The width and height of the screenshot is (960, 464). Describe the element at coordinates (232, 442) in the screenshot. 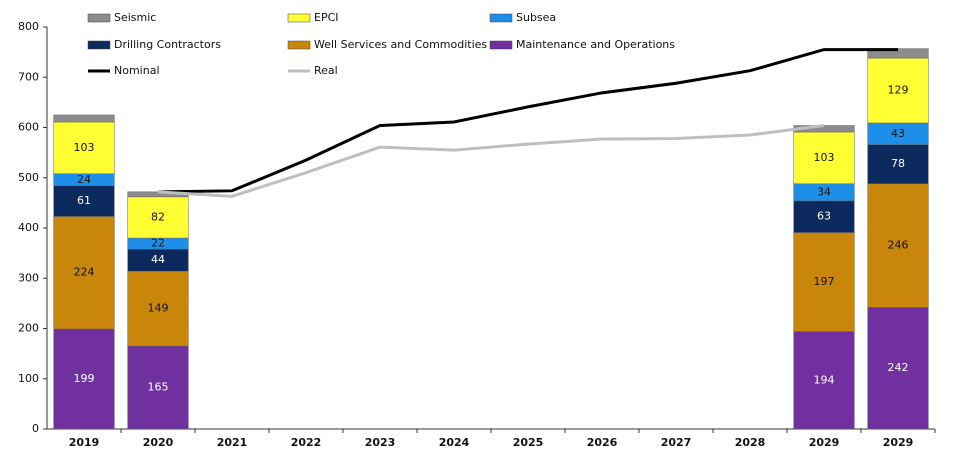

I see `x-tick-label: 2021` at that location.